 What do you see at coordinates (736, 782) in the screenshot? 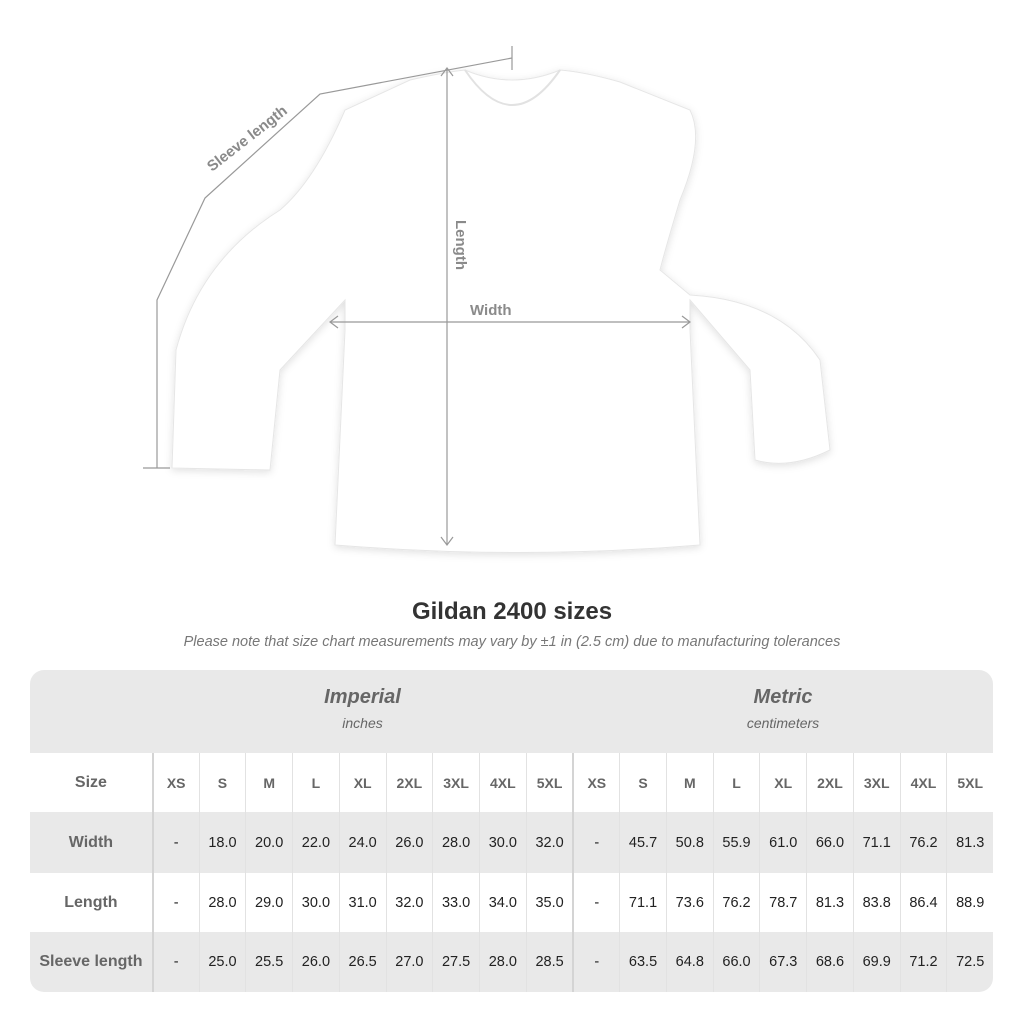
I see `size-header-metric: L` at bounding box center [736, 782].